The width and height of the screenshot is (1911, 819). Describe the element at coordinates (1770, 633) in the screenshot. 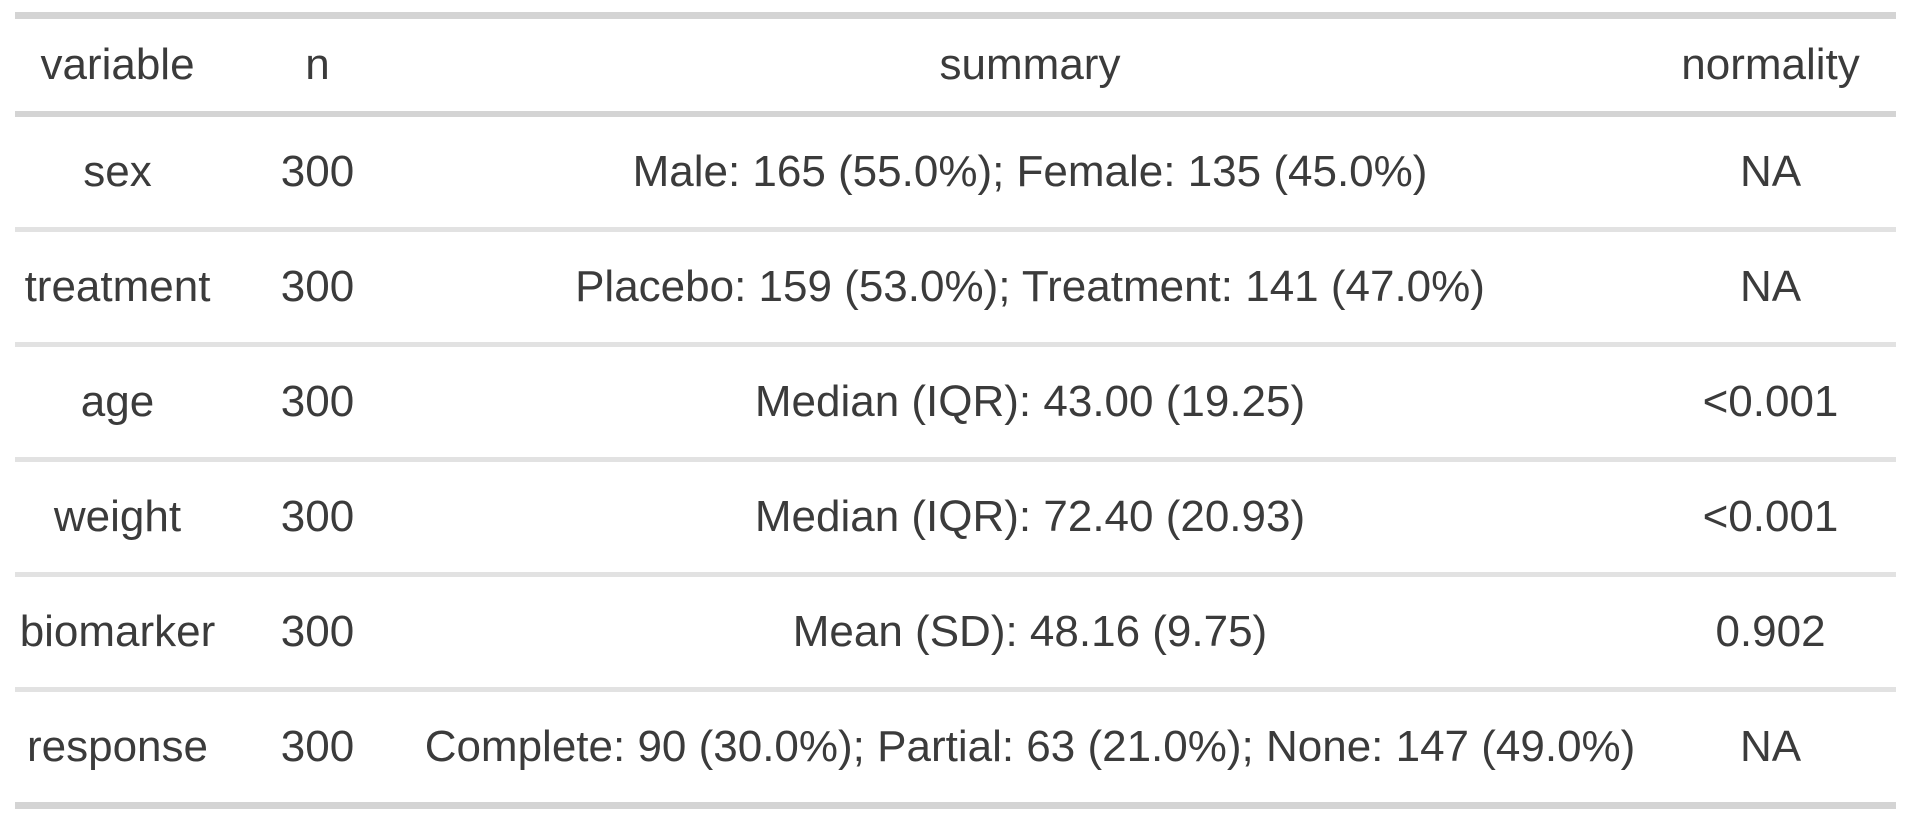

I see `cell-normality: 0.902` at that location.